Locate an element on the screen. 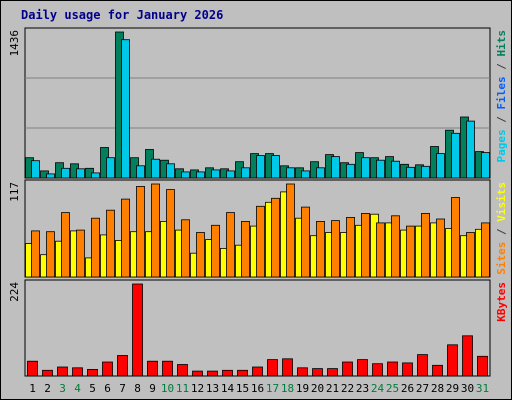  x-tick-label-20: 20 is located at coordinates (317, 388).